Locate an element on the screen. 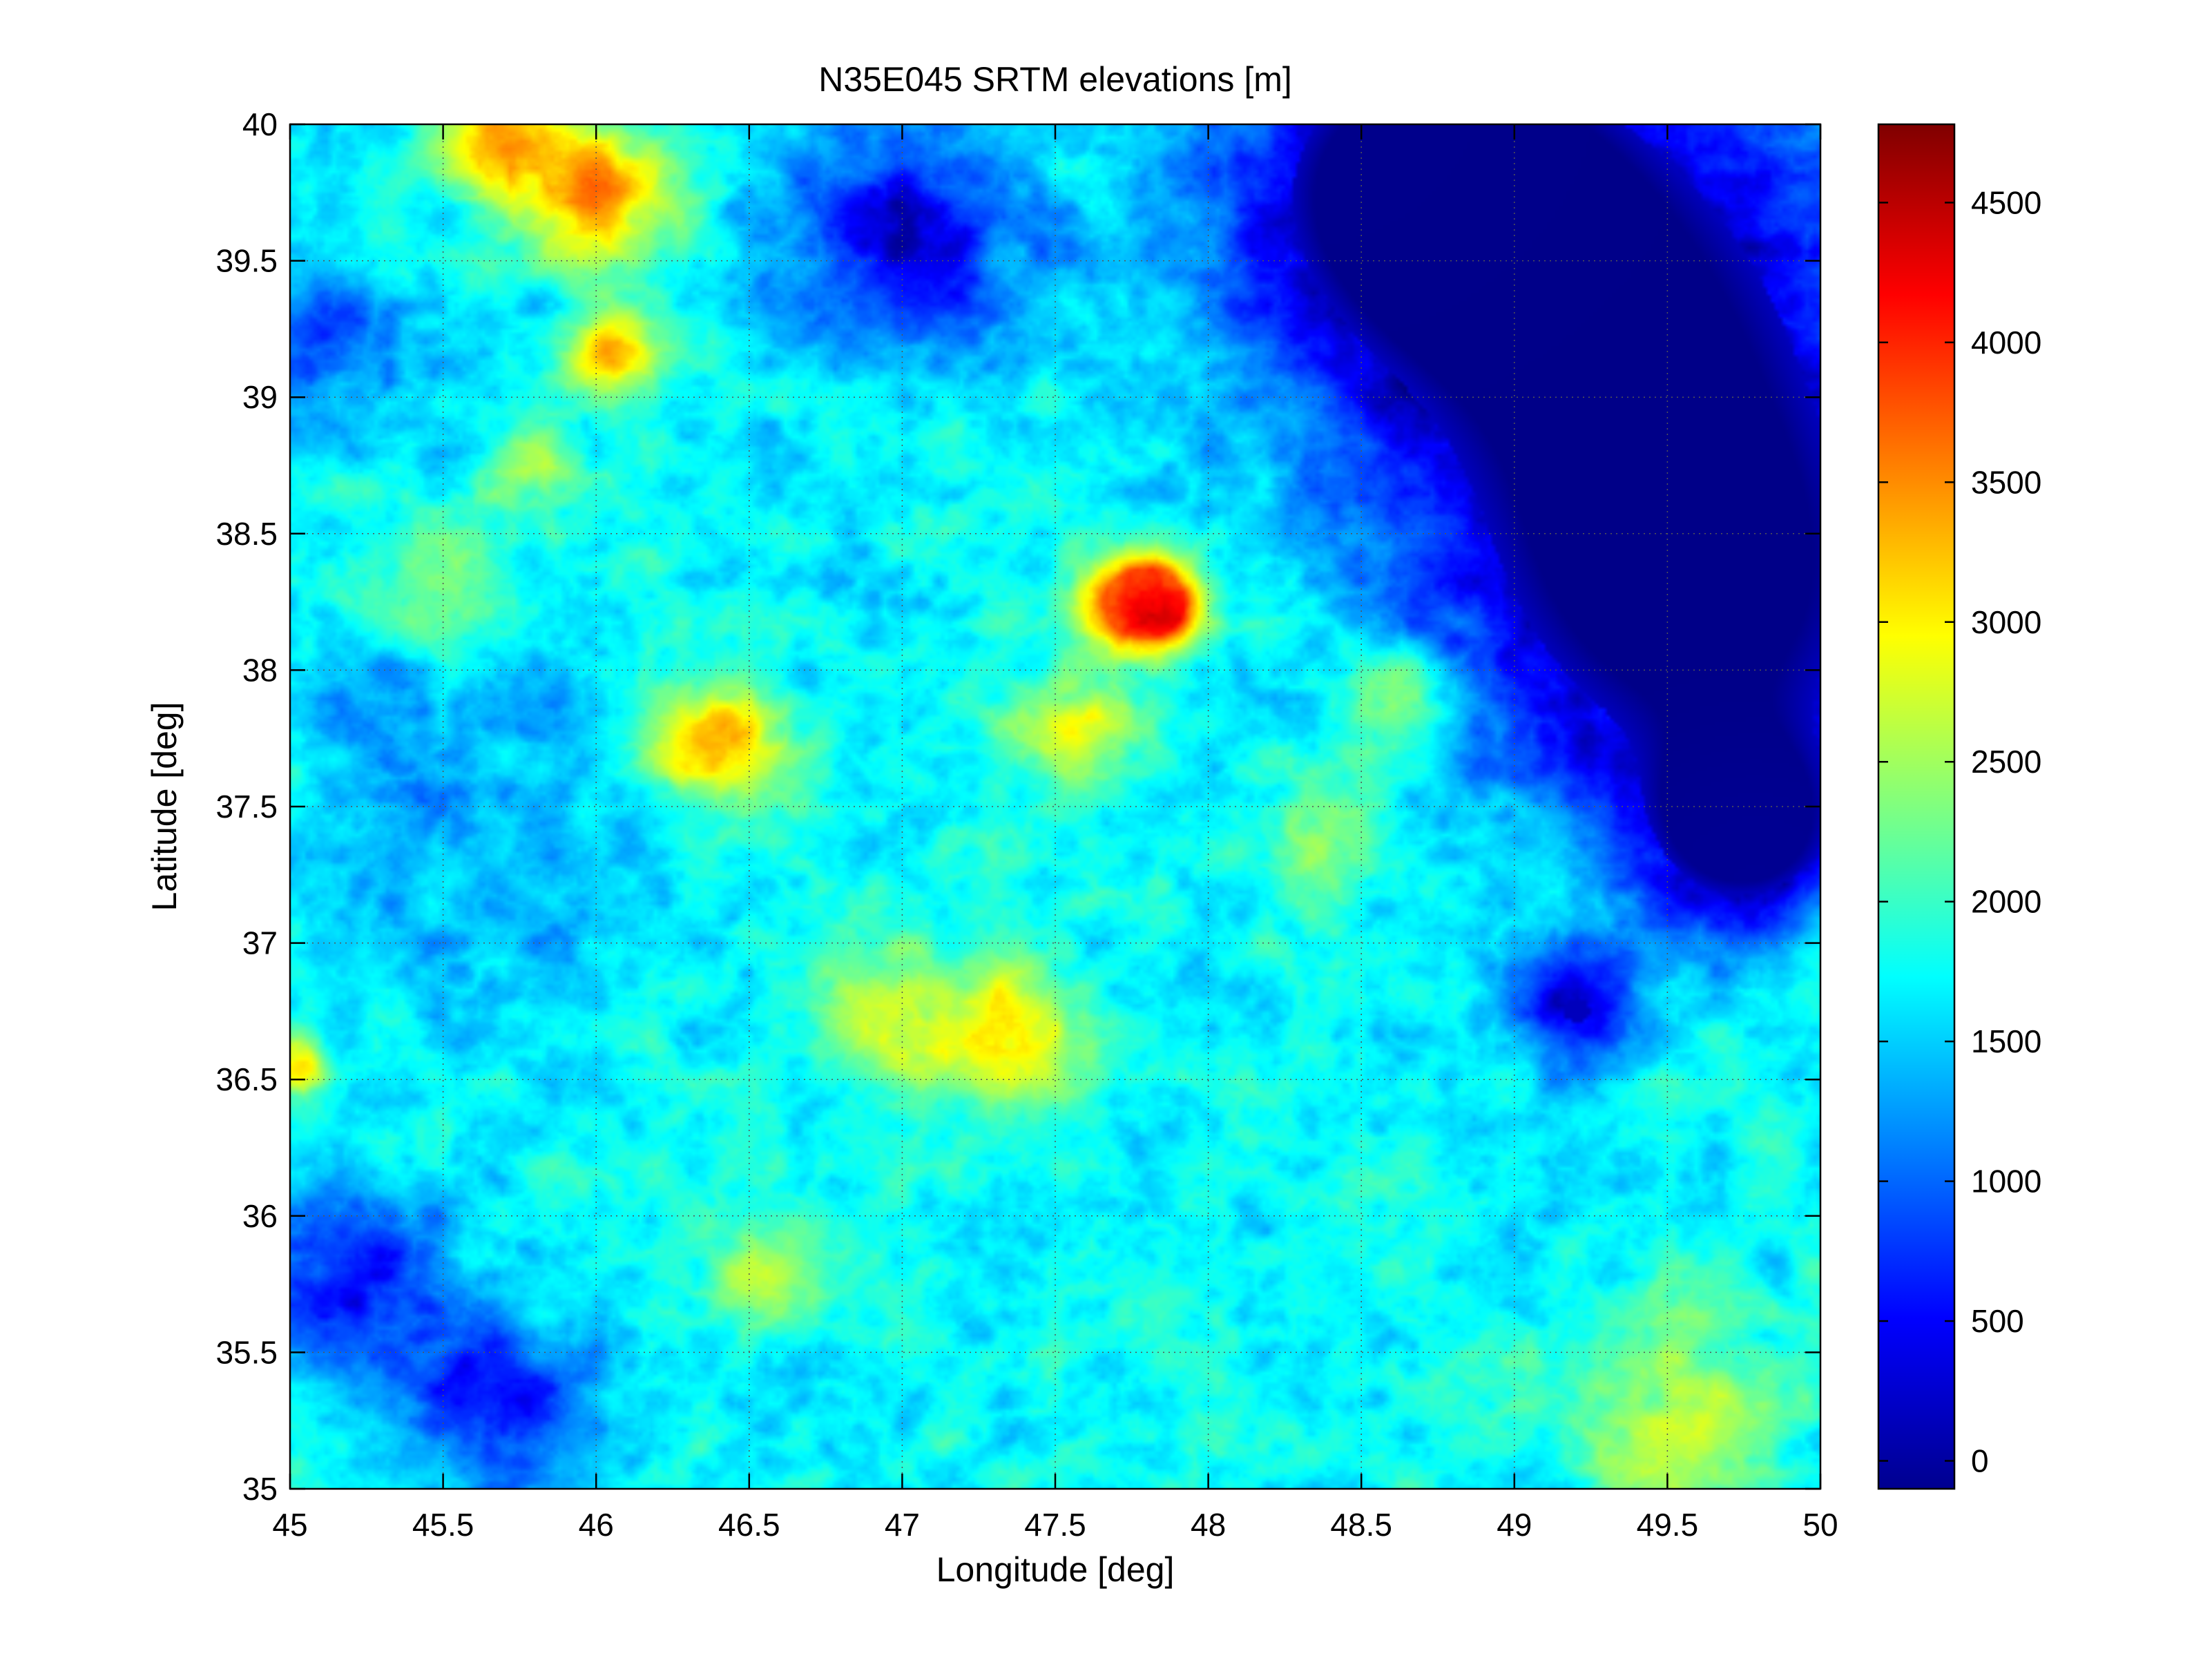  chart-title: N35E045 SRTM elevations [m] is located at coordinates (1055, 79).